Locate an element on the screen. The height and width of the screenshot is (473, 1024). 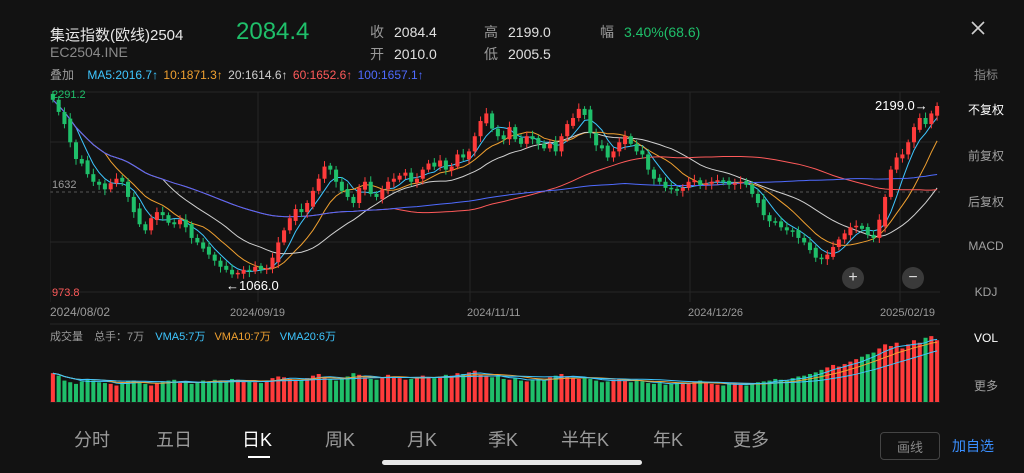
date-label: 2024/09/19 is located at coordinates (257, 313).